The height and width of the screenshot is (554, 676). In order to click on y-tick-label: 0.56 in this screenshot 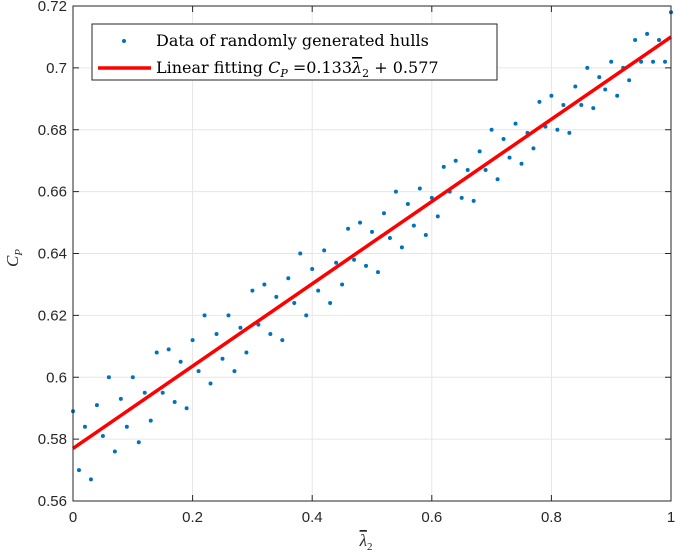, I will do `click(52, 501)`.